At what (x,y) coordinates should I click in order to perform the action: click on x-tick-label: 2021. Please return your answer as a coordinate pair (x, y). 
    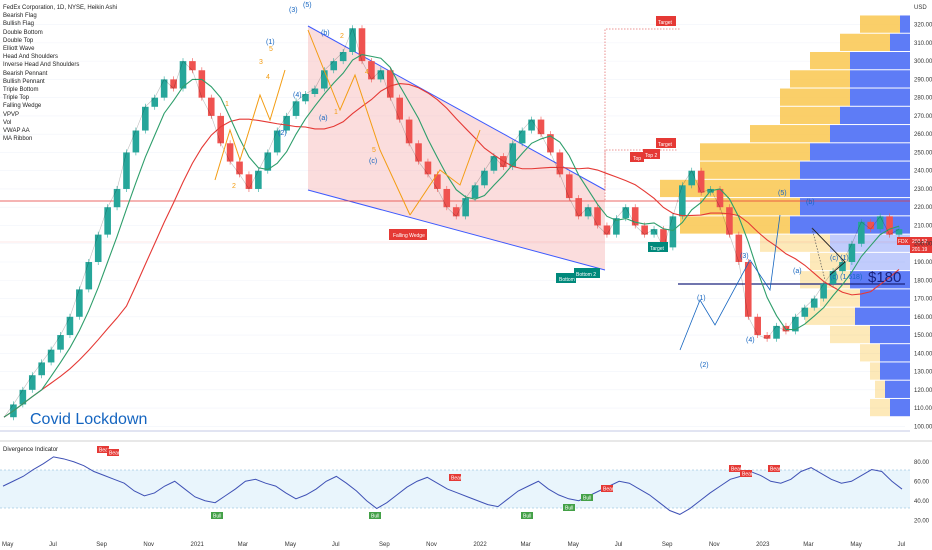
    Looking at the image, I should click on (198, 545).